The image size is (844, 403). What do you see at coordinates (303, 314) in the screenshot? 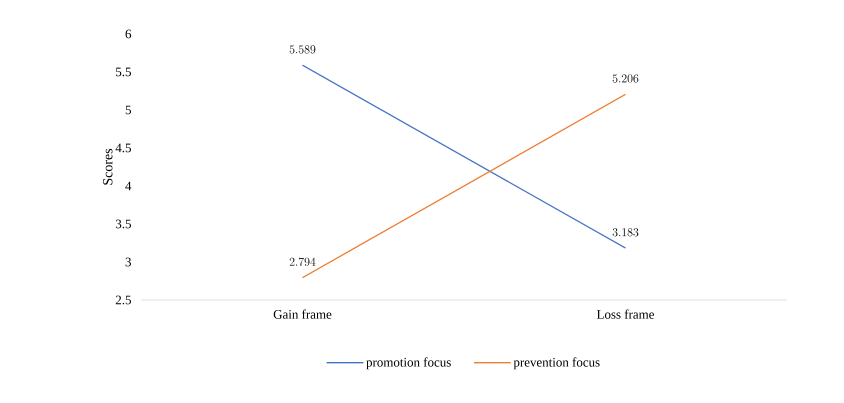
I see `x-tick-label: Gain frame` at bounding box center [303, 314].